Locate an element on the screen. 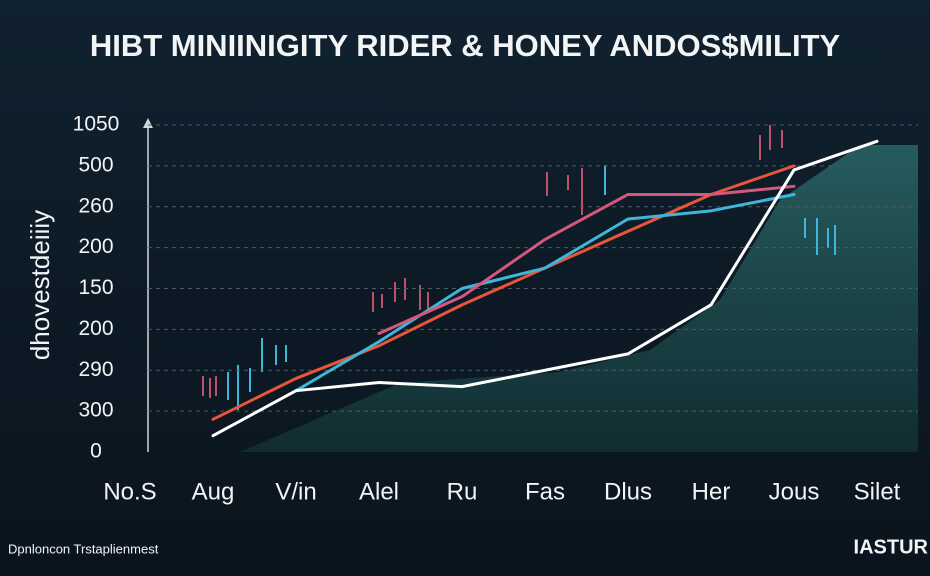 Image resolution: width=930 pixels, height=576 pixels. footer: Dpnloncon Trstaplienmest is located at coordinates (83, 548).